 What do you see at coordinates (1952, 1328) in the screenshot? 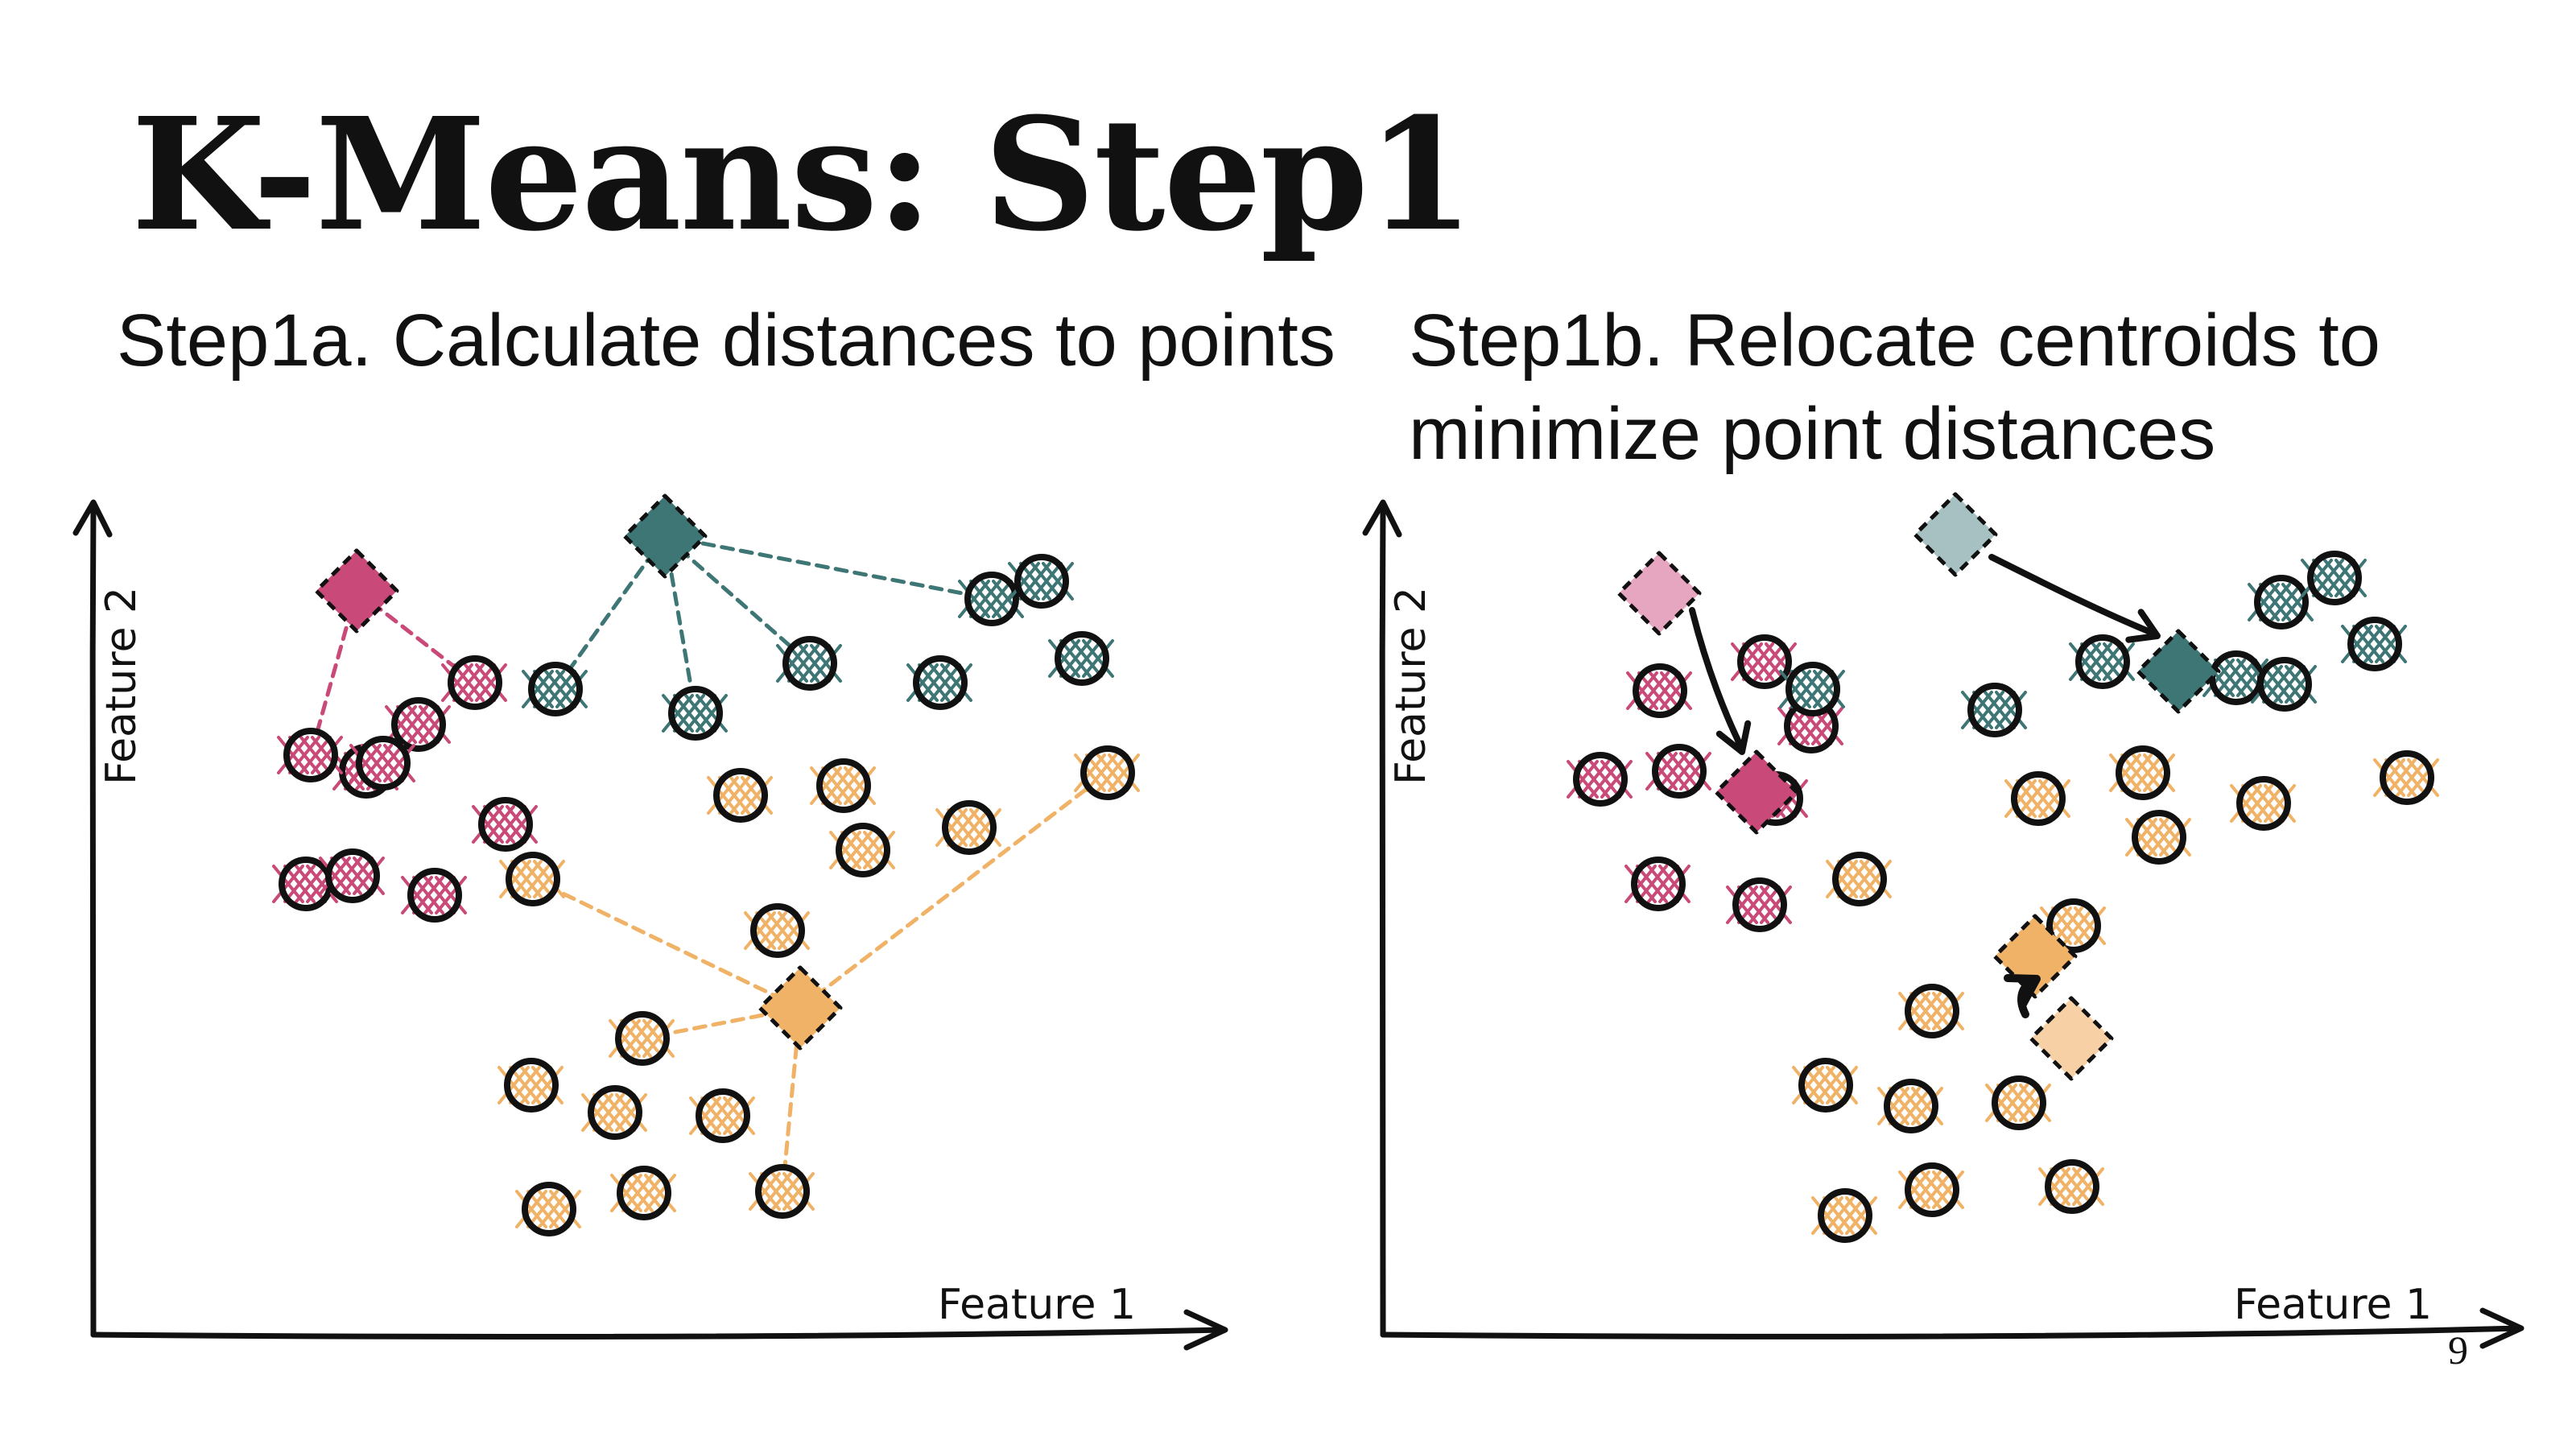
I see `step1b-x-axis` at bounding box center [1952, 1328].